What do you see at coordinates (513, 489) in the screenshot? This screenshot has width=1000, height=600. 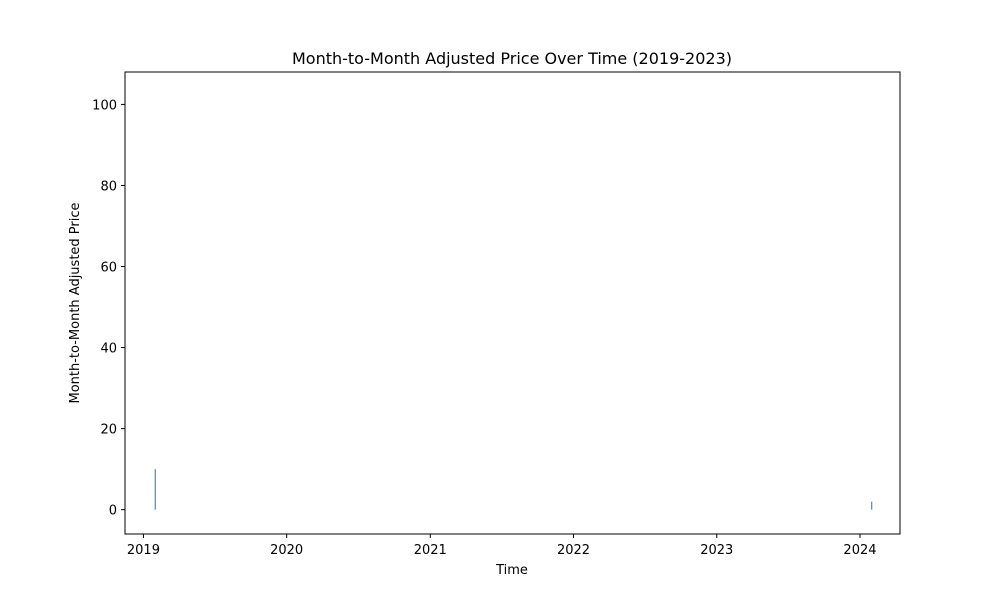 I see `plot-area` at bounding box center [513, 489].